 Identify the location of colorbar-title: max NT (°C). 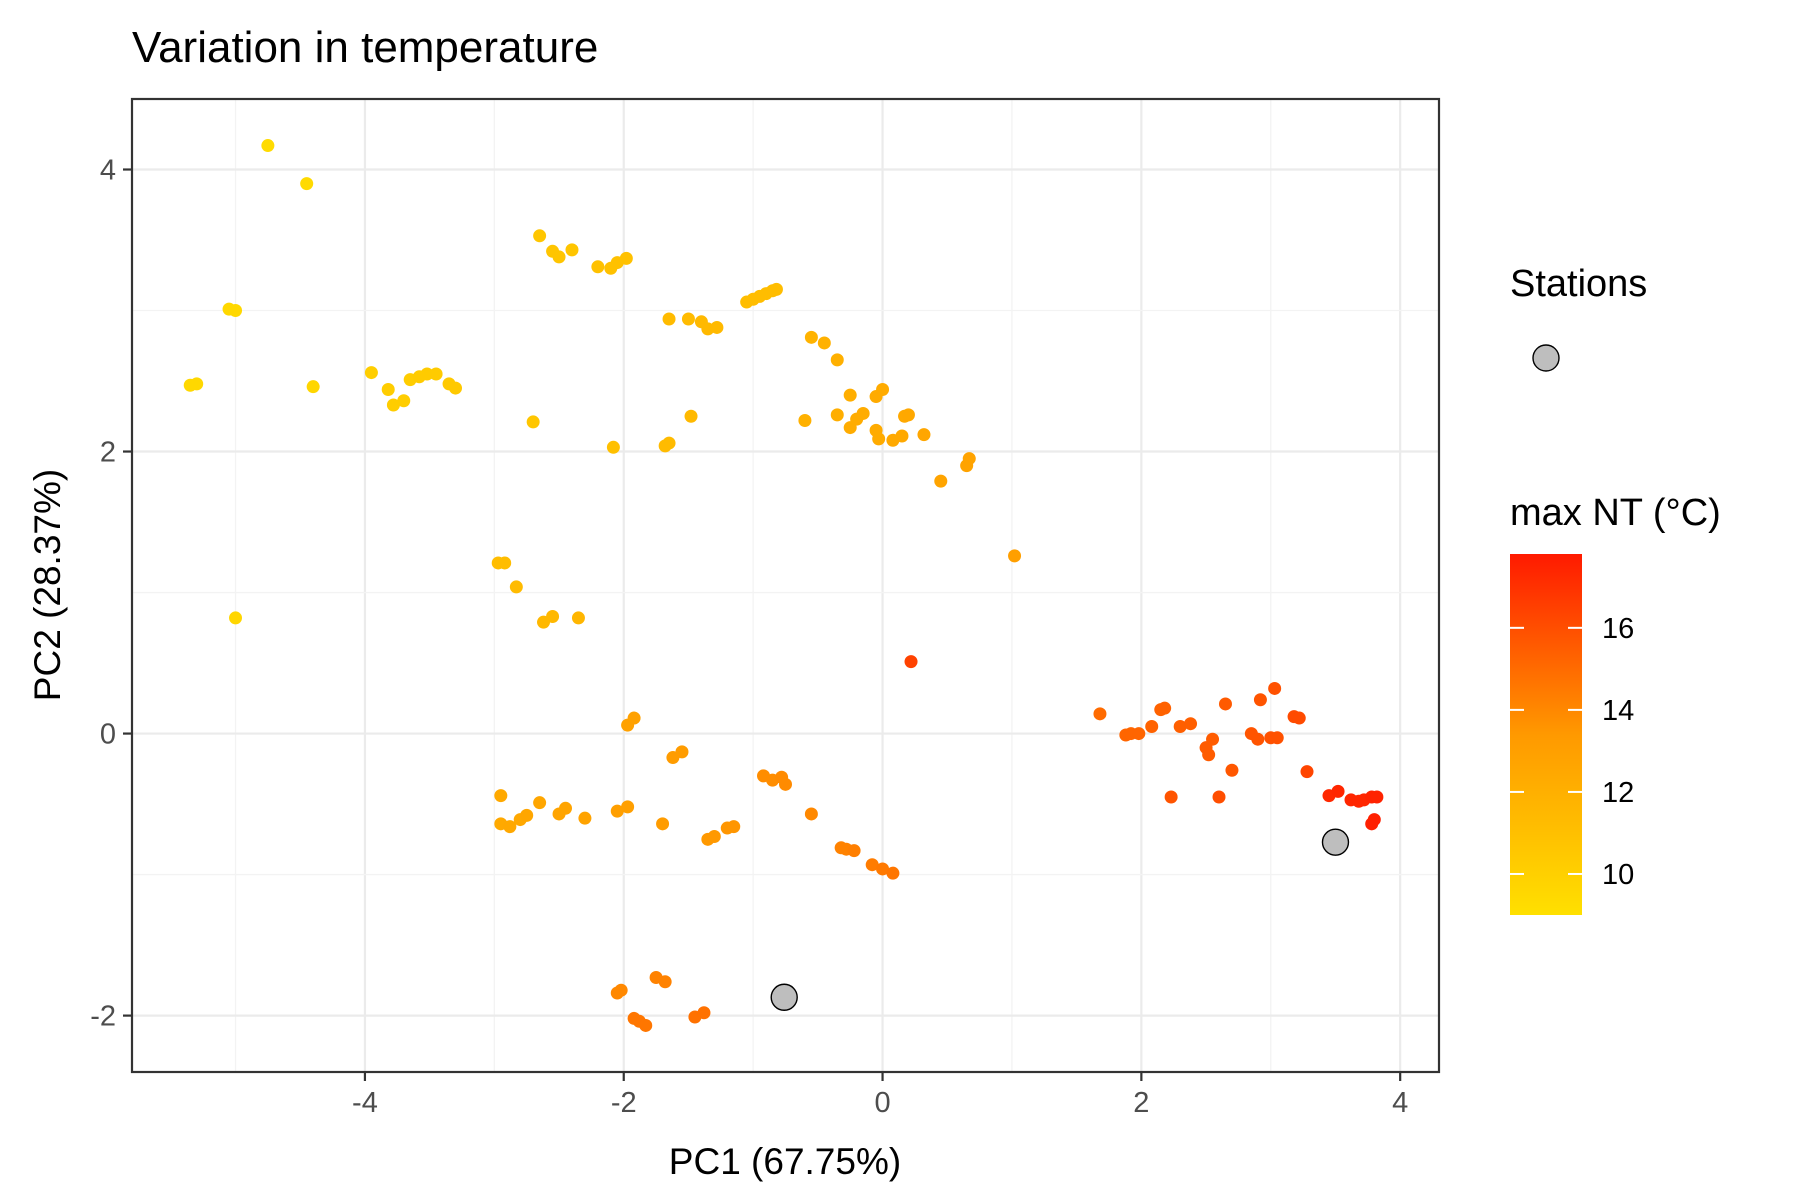
(1615, 513).